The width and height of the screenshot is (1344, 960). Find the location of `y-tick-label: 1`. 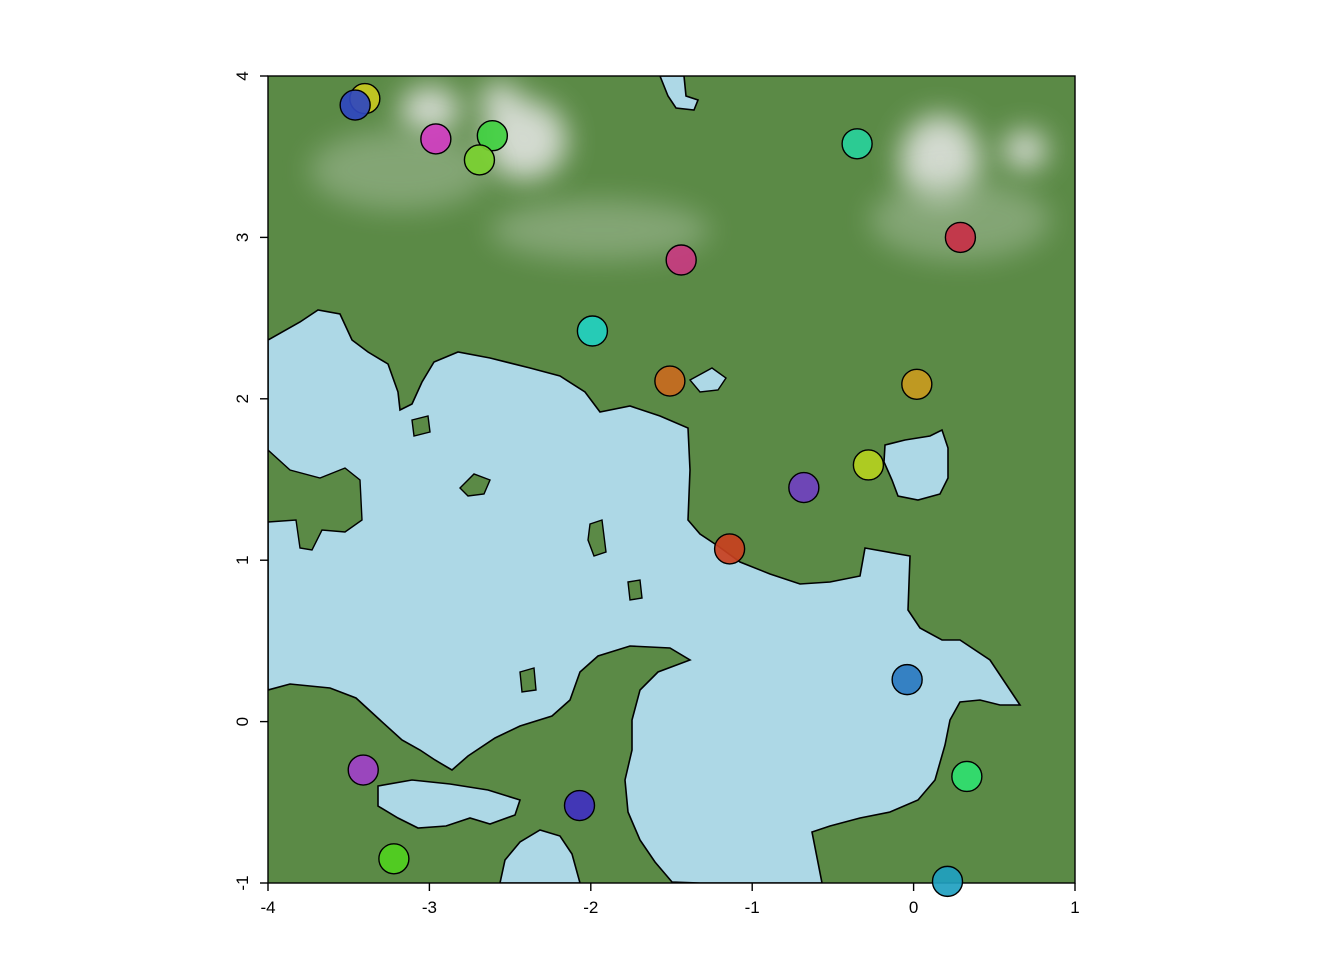

y-tick-label: 1 is located at coordinates (242, 559).